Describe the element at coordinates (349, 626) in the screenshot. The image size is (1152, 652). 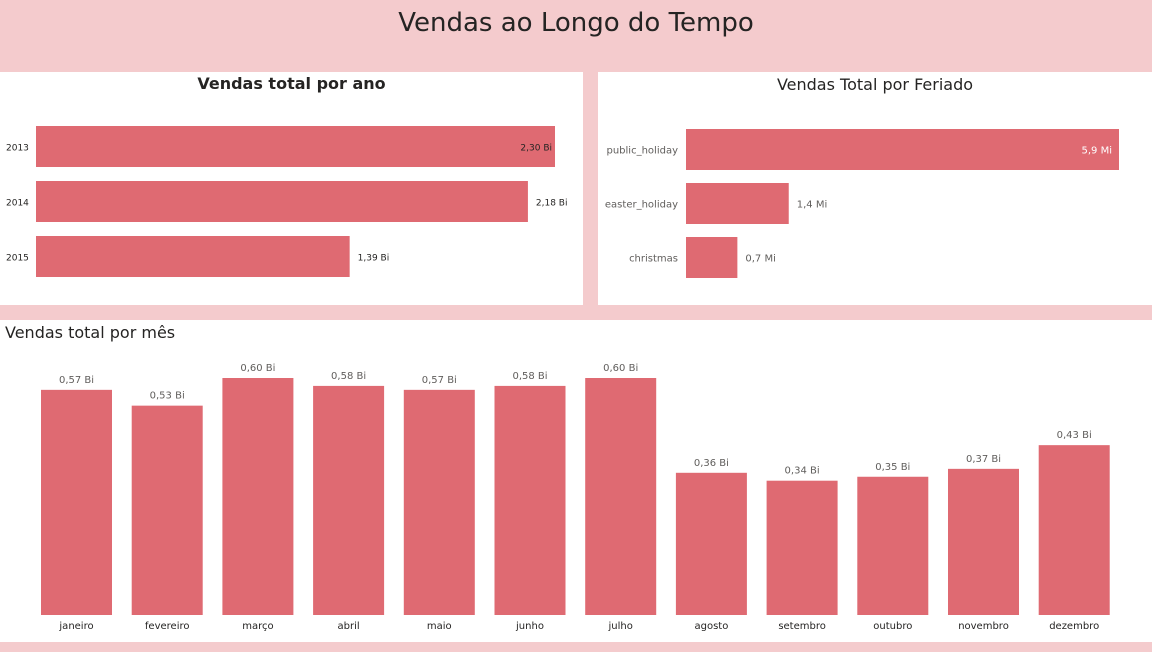
I see `x-tick-label: abril` at that location.